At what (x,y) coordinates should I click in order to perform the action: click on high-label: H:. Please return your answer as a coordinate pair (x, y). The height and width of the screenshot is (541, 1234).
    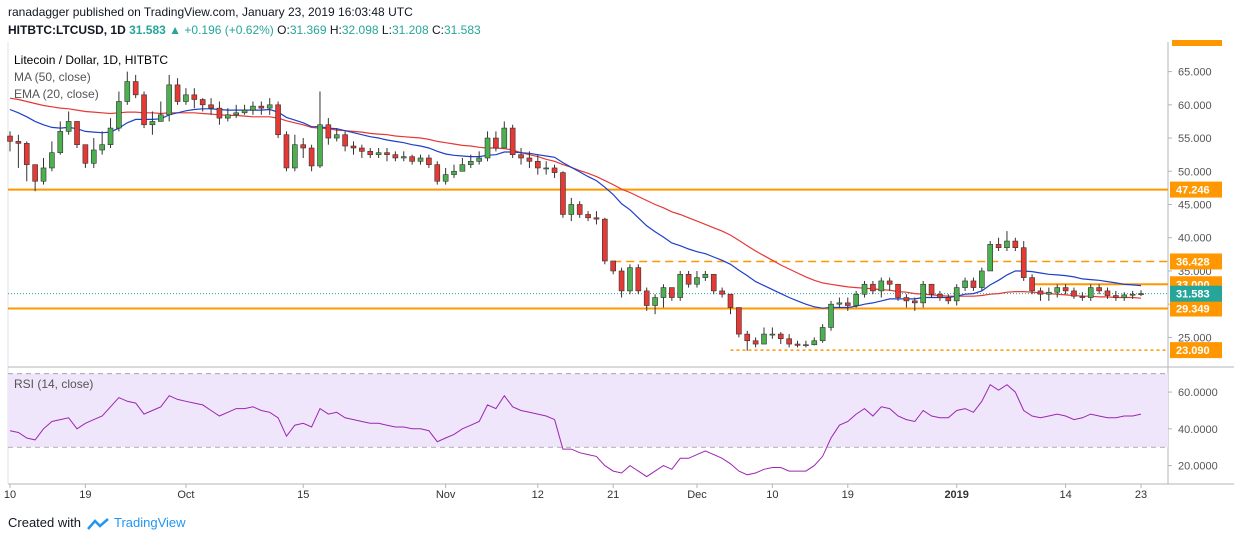
    Looking at the image, I should click on (335, 30).